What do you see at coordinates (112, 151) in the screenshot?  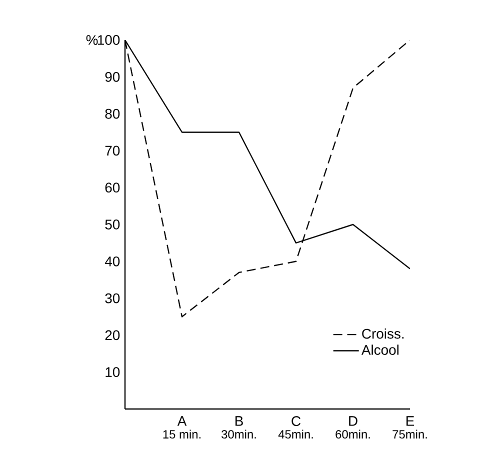 I see `y-tick-label: 70` at bounding box center [112, 151].